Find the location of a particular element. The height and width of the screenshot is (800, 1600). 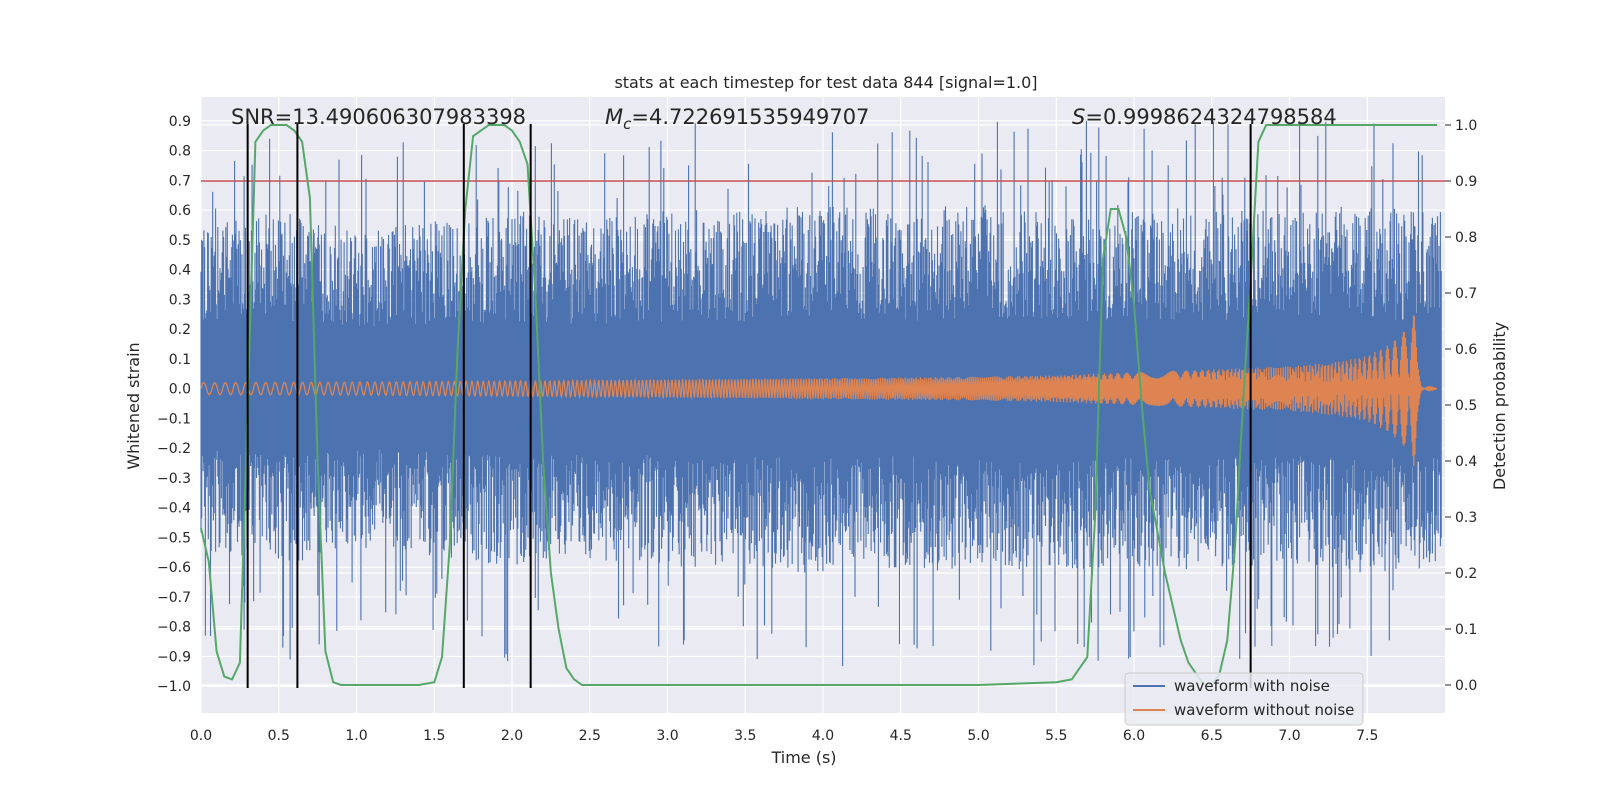

x-tick-label: 2.0 is located at coordinates (512, 736).